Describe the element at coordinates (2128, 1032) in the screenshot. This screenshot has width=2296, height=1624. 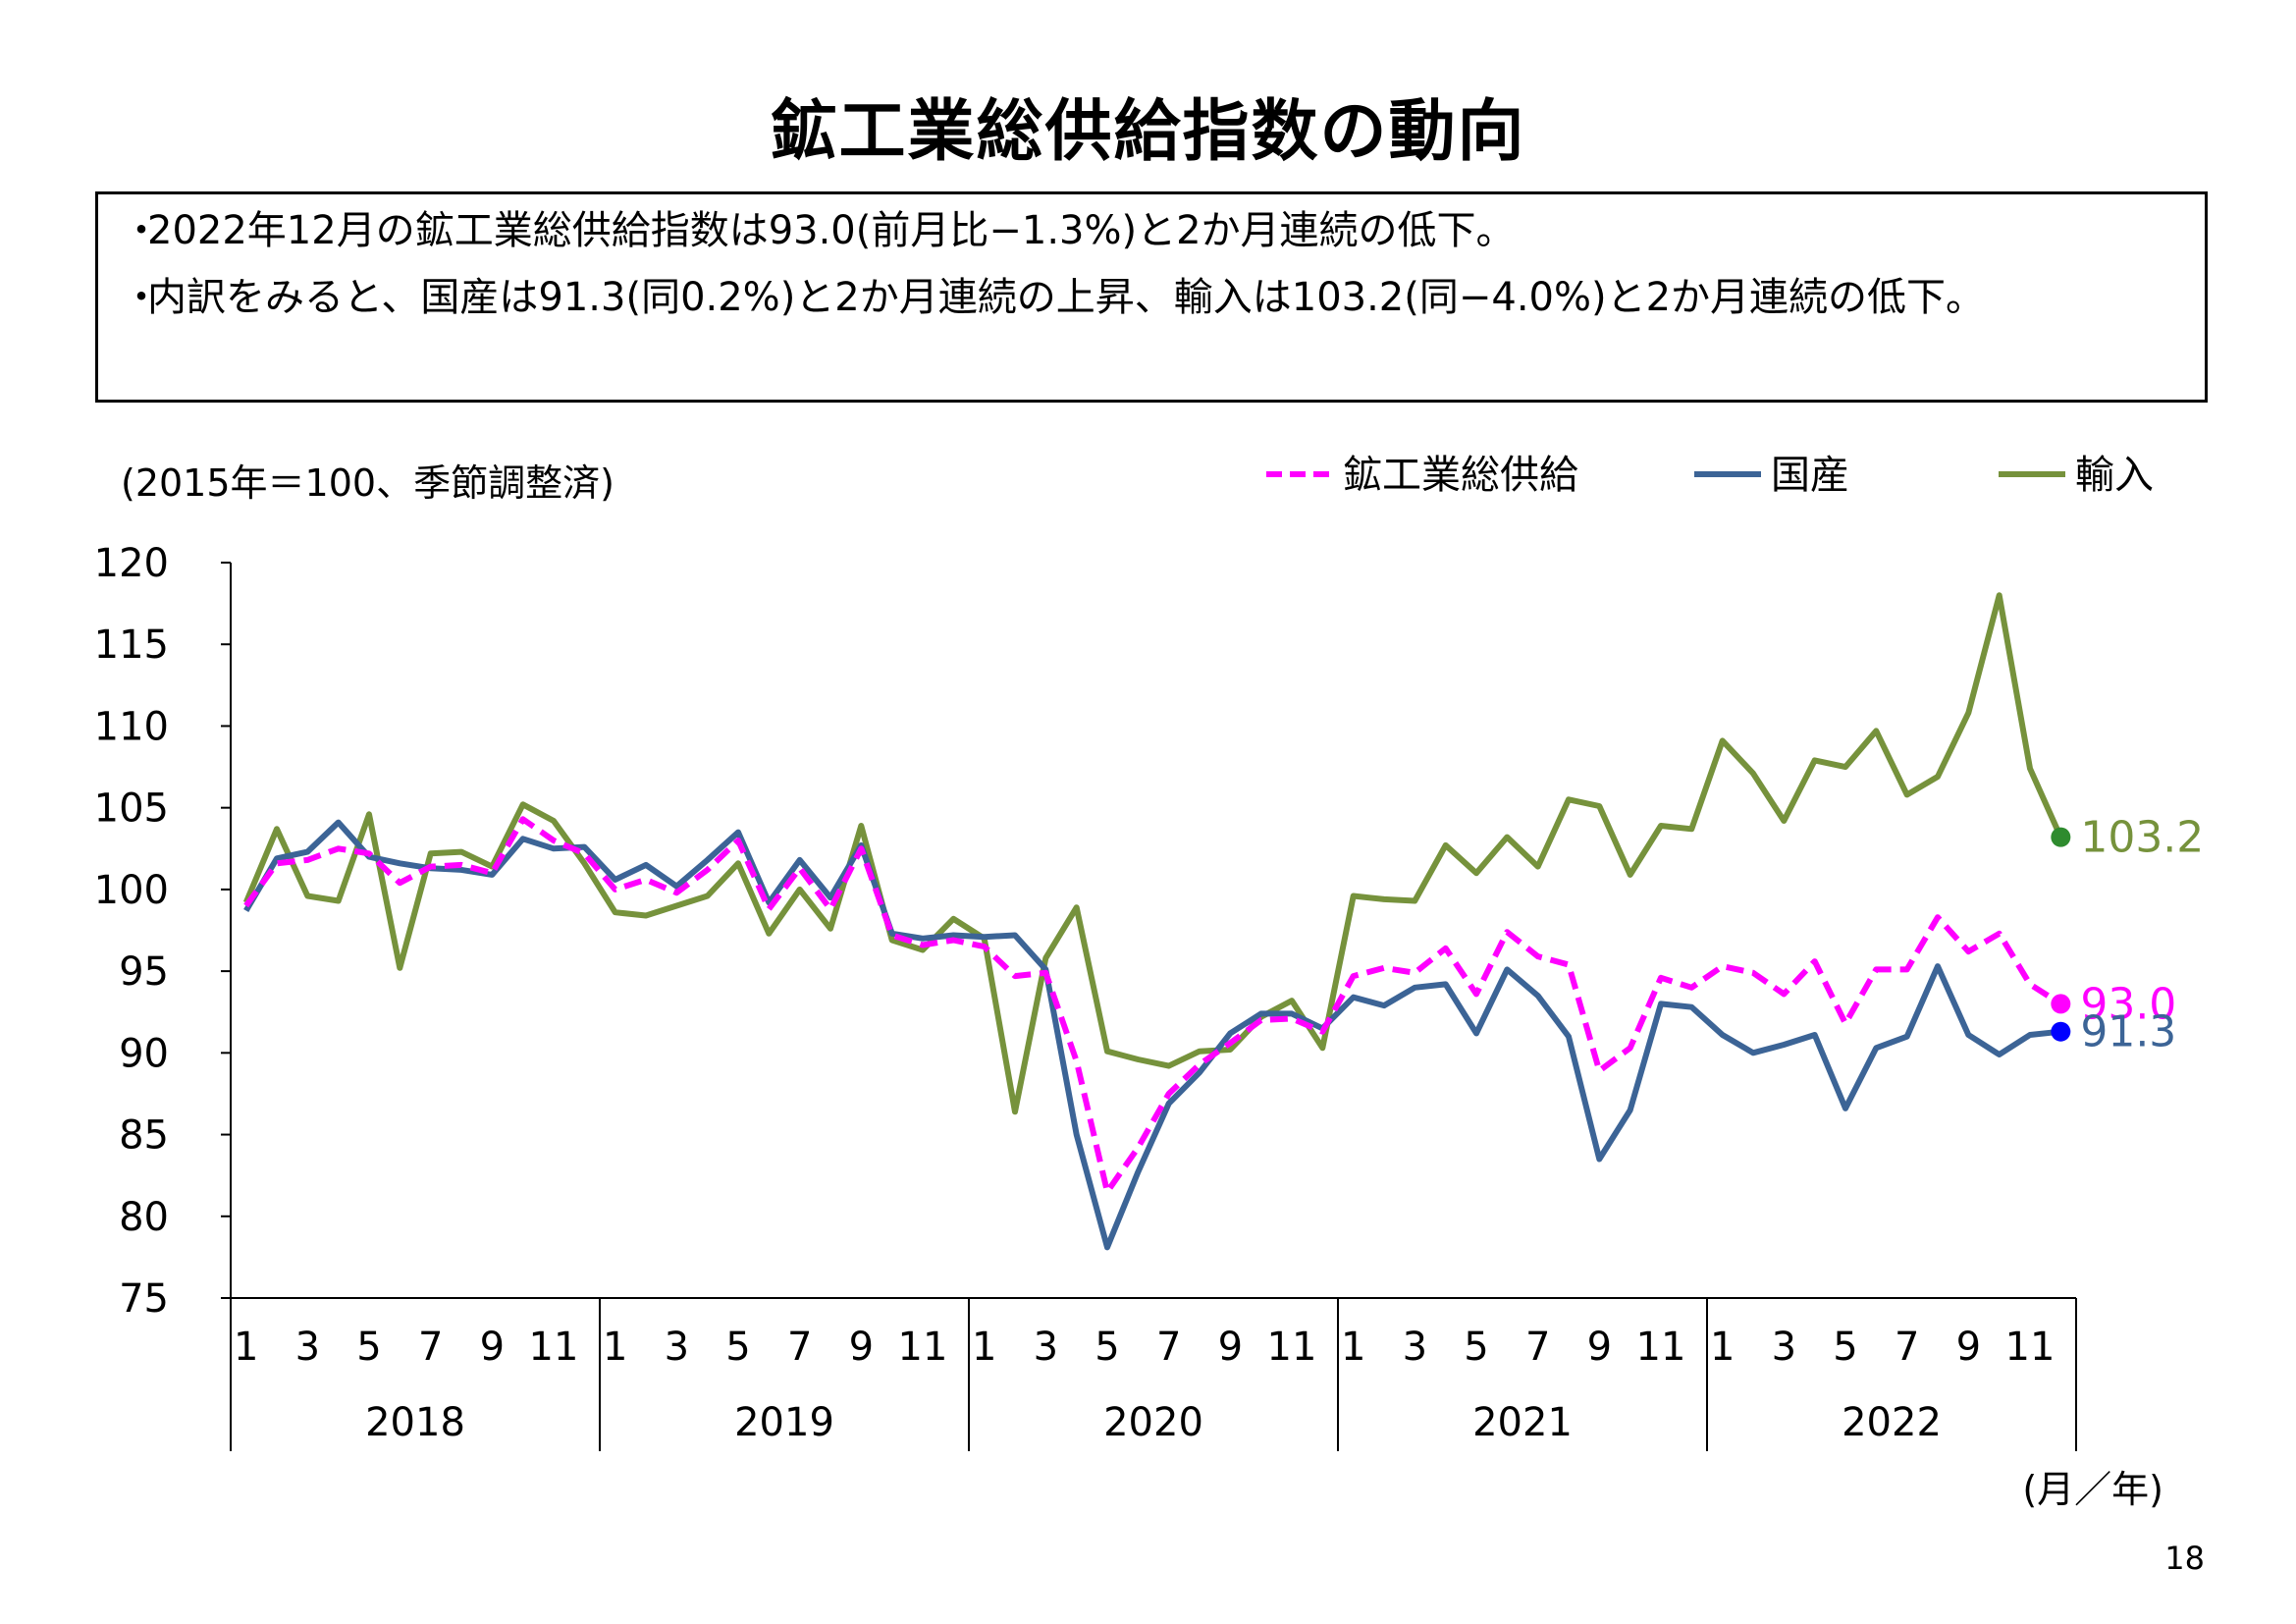
I see `series-end-label: 91.3` at that location.